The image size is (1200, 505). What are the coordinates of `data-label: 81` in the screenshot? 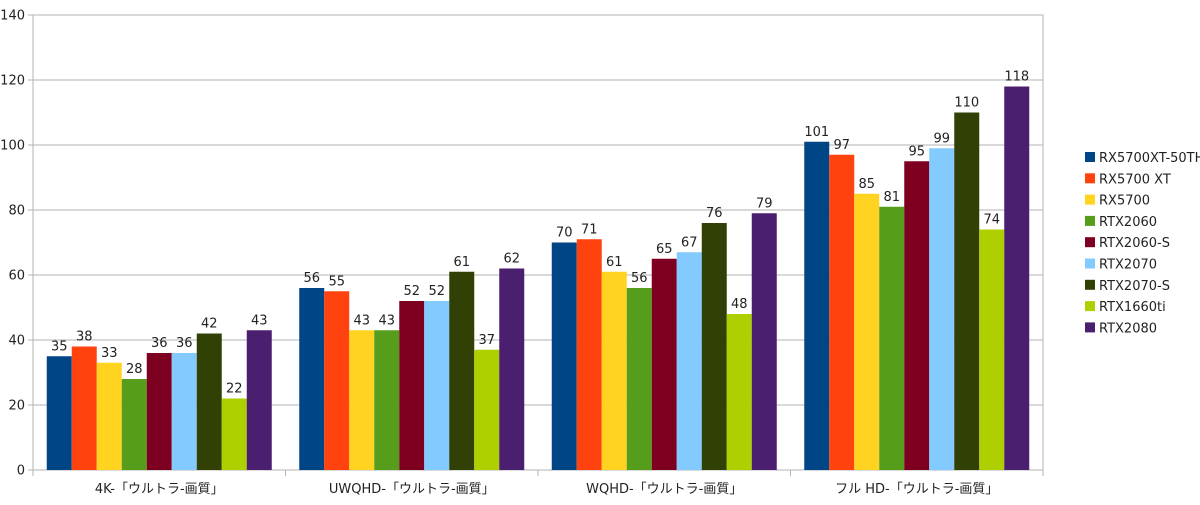 It's located at (891, 197).